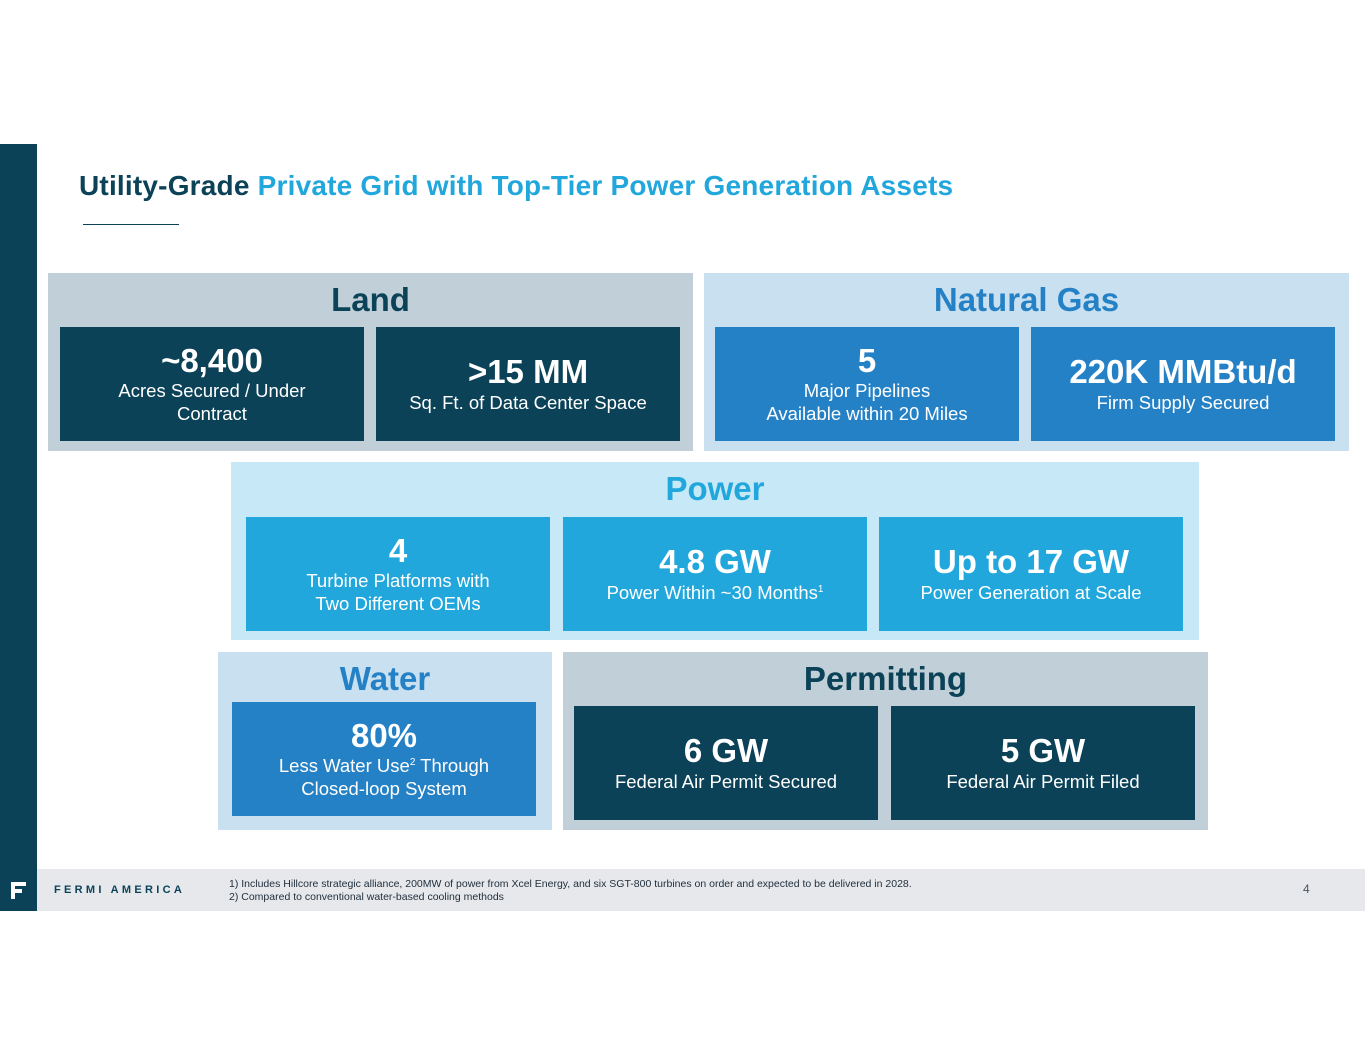 The height and width of the screenshot is (1055, 1365). Describe the element at coordinates (726, 751) in the screenshot. I see `permit-secured-value: 6 GW` at that location.